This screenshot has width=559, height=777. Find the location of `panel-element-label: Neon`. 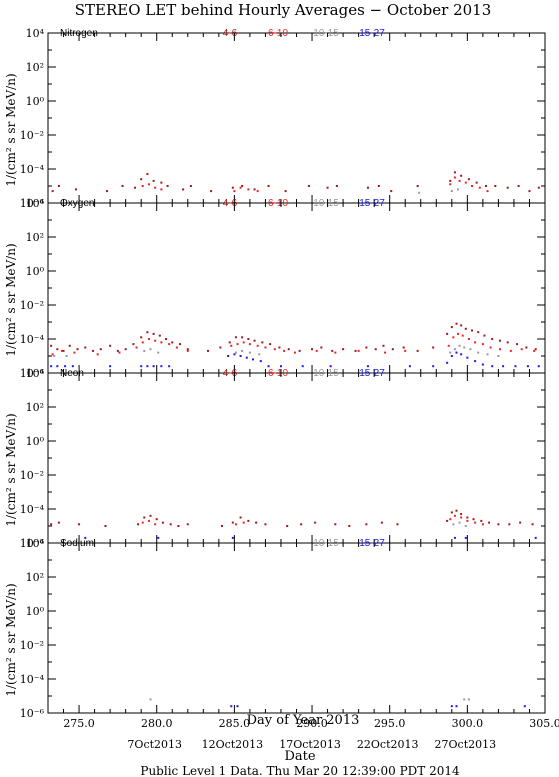

panel-element-label: Neon is located at coordinates (72, 373).